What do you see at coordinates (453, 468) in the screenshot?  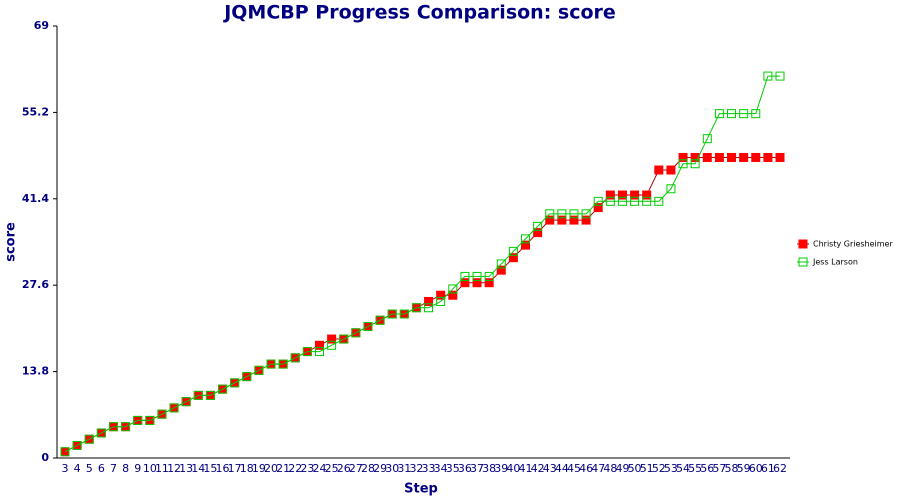 I see `x-tick-label: 35` at bounding box center [453, 468].